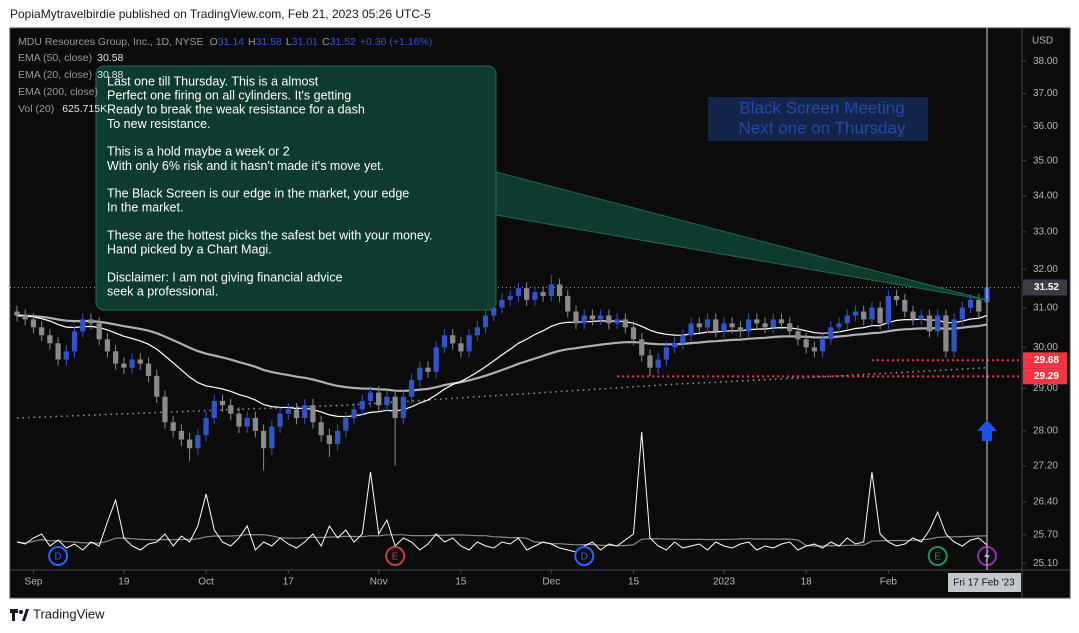 This screenshot has height=633, width=1079. I want to click on x-tick-label: Oct, so click(206, 582).